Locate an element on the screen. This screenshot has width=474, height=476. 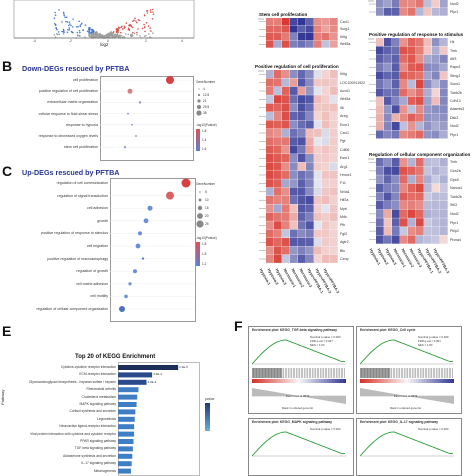
legend-color-label: 1.8 is located at coordinates (204, 131).